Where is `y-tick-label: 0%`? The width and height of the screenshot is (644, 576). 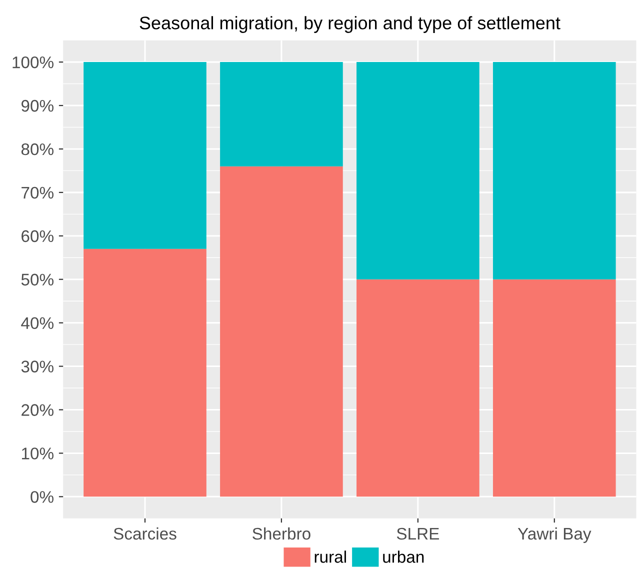
y-tick-label: 0% is located at coordinates (42, 497).